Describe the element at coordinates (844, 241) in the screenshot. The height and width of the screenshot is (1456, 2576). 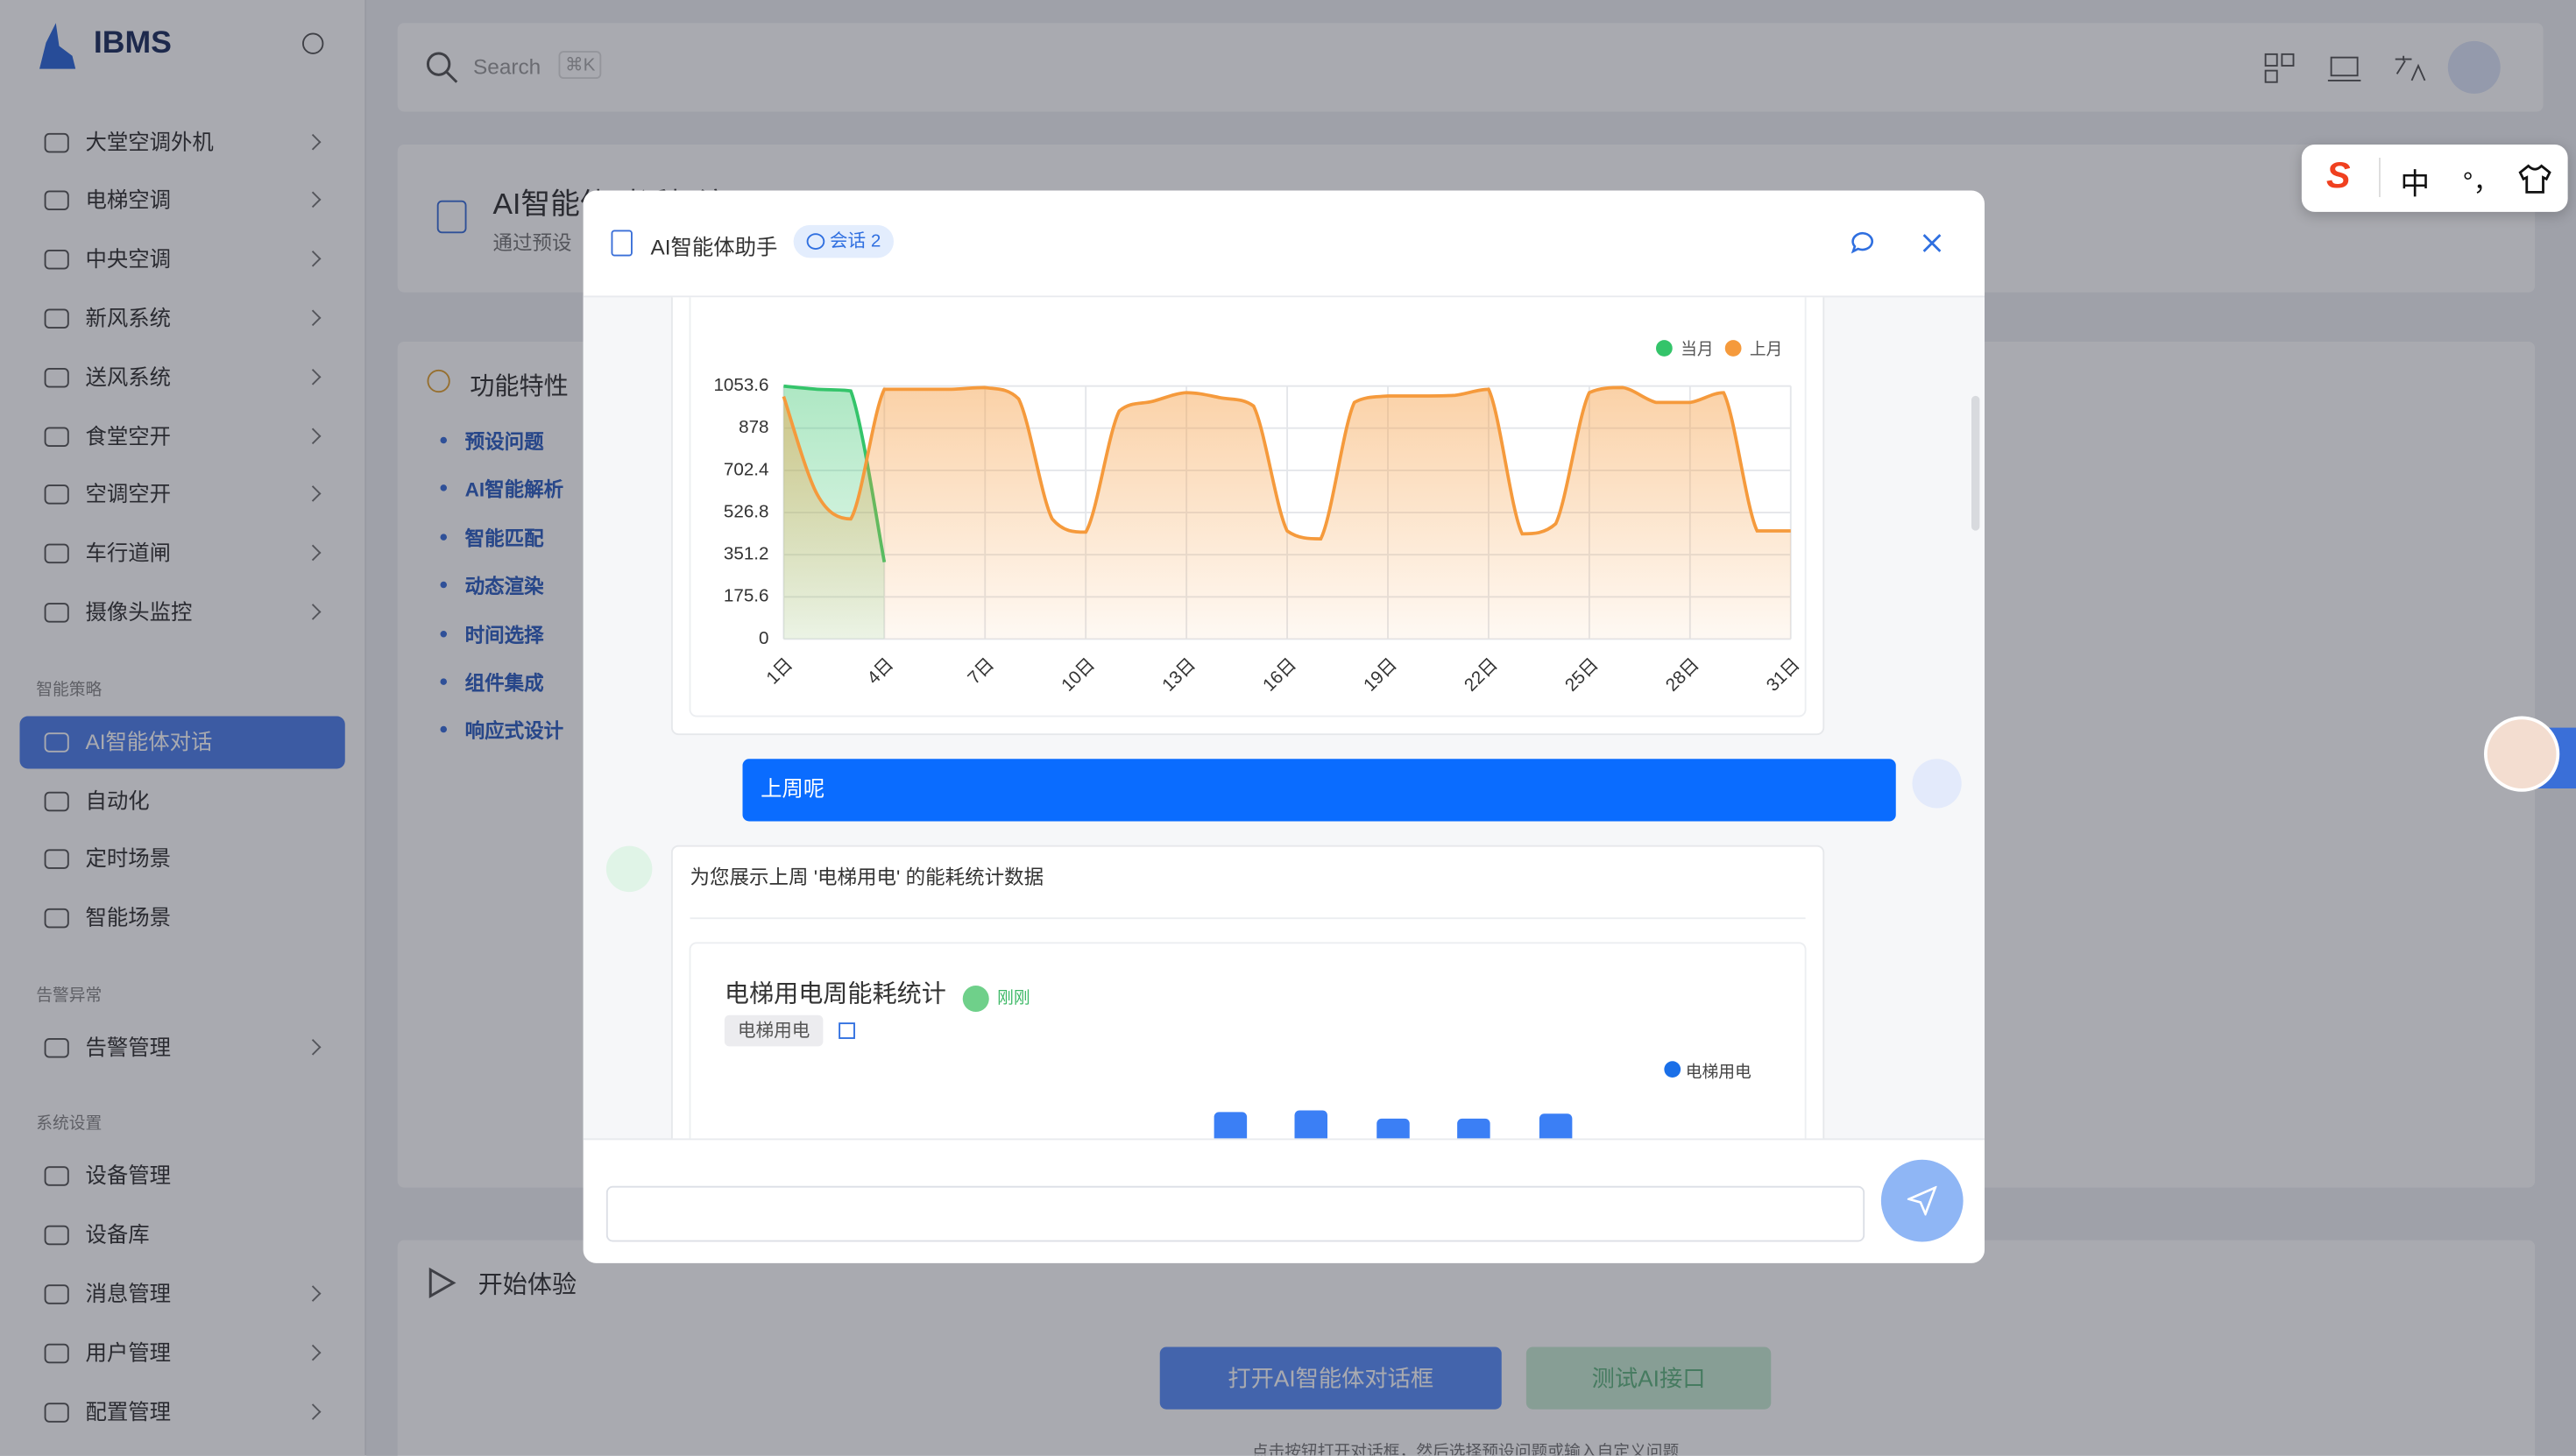
I see `session-badge: 会话 2` at that location.